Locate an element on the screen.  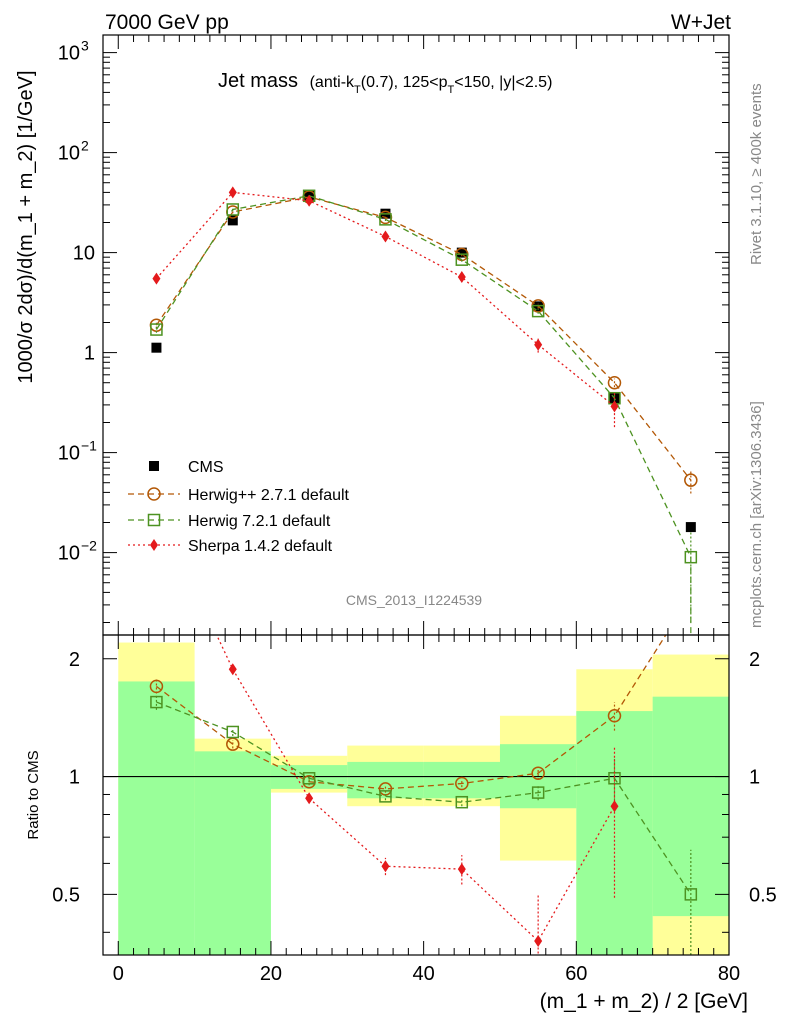
plot-title-main: Jet mass is located at coordinates (258, 81).